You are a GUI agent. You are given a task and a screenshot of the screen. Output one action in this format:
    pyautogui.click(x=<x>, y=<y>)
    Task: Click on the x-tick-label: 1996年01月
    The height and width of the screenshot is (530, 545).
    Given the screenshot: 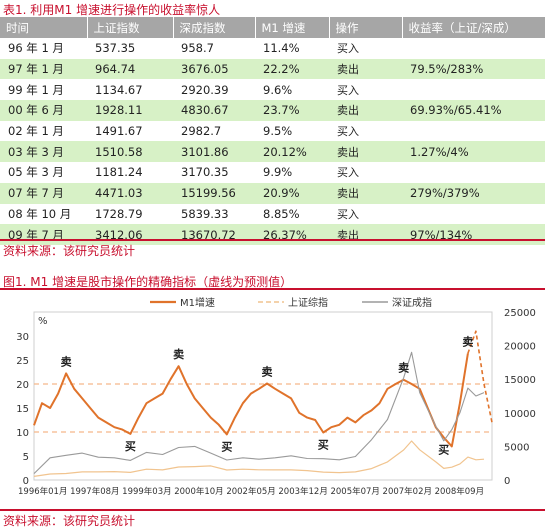 What is the action you would take?
    pyautogui.click(x=42, y=491)
    